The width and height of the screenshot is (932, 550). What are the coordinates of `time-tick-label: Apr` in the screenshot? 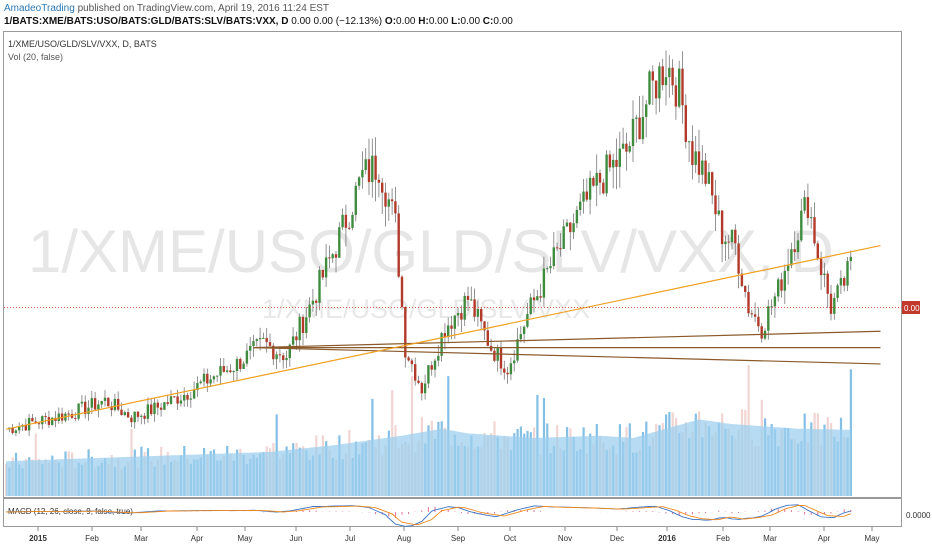 It's located at (197, 538).